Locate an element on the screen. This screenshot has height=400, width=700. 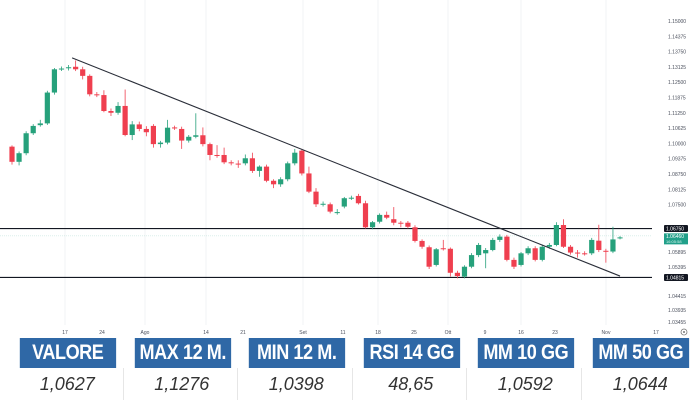
y-tick-label: 1.08750 is located at coordinates (677, 175).